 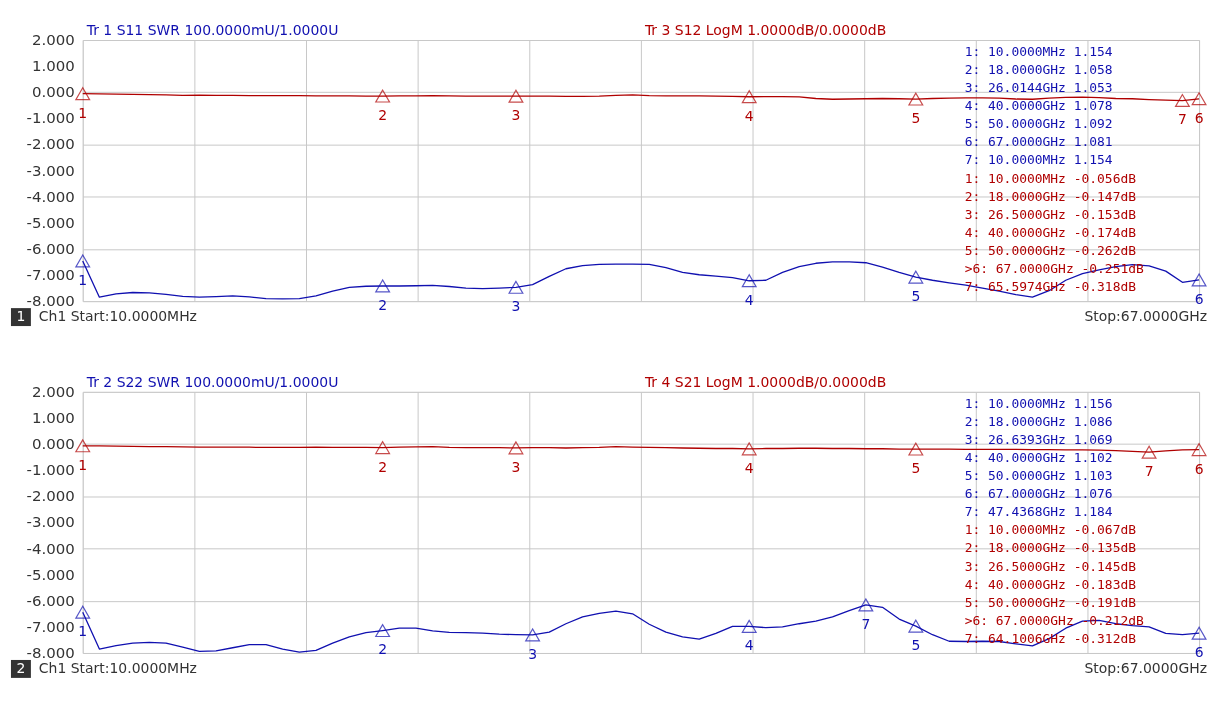 I want to click on annotation: 4: 40.0000GHz 1.078, so click(x=1038, y=106).